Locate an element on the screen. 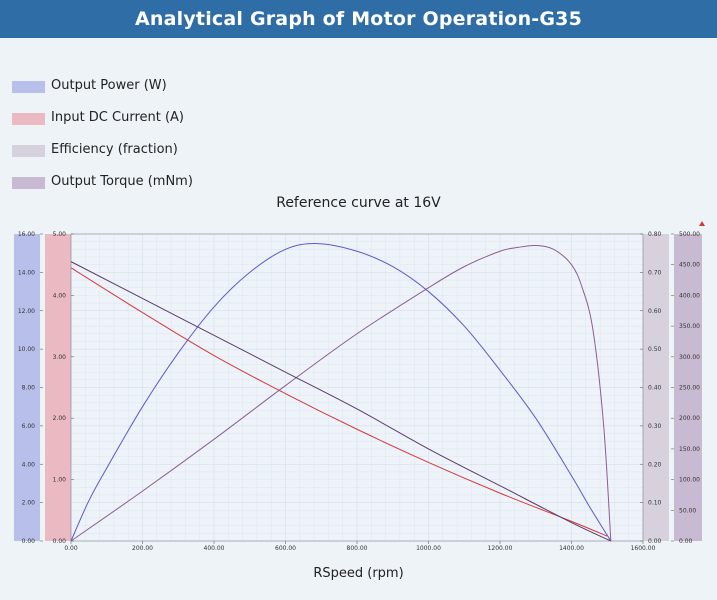  legend-label-efficiency: Efficiency (fraction) is located at coordinates (114, 149).